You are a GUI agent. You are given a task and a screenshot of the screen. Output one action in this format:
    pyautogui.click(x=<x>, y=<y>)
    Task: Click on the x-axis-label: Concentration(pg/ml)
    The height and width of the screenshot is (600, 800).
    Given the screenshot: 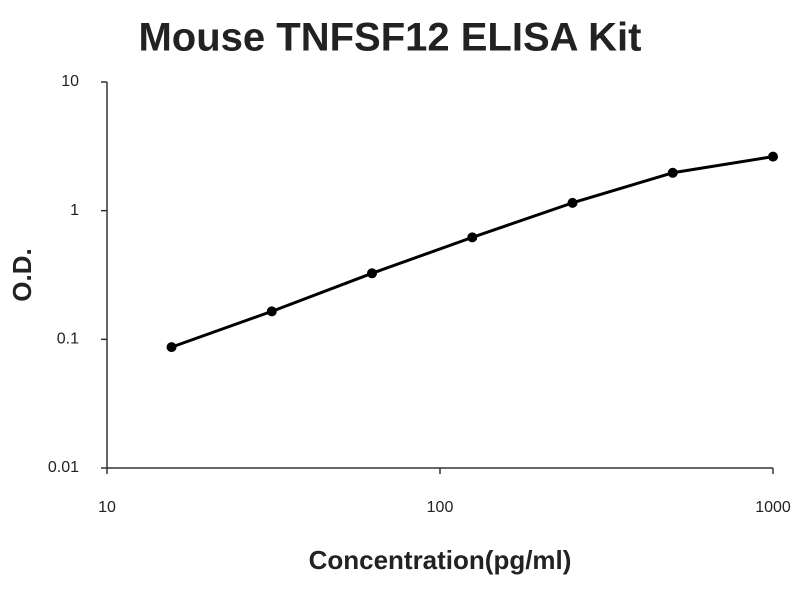 What is the action you would take?
    pyautogui.click(x=440, y=560)
    